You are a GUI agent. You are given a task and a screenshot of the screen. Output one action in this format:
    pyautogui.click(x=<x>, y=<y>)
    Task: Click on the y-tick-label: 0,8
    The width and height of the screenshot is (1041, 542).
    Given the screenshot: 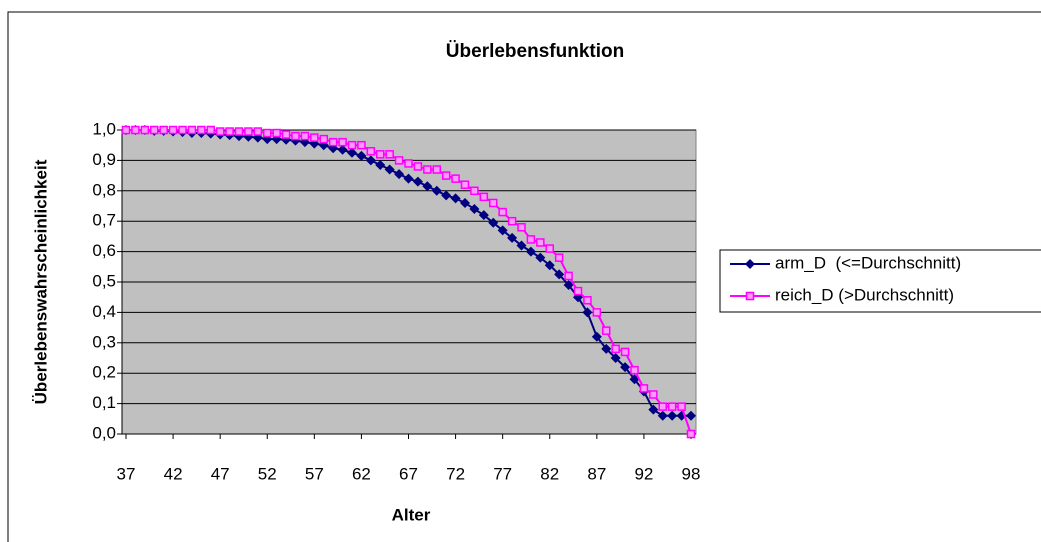 What is the action you would take?
    pyautogui.click(x=104, y=189)
    